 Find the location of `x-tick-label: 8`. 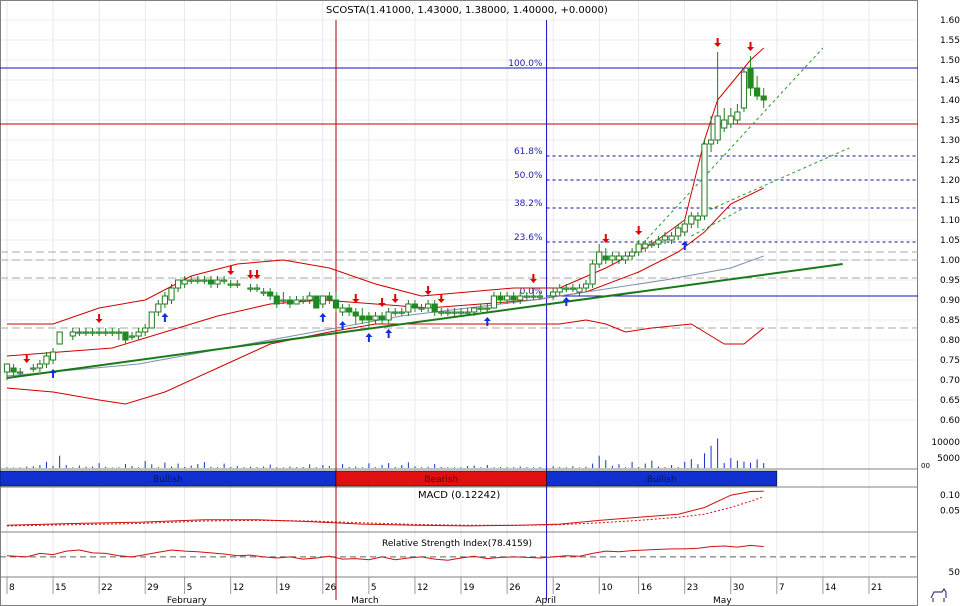

x-tick-label: 8 is located at coordinates (12, 588).